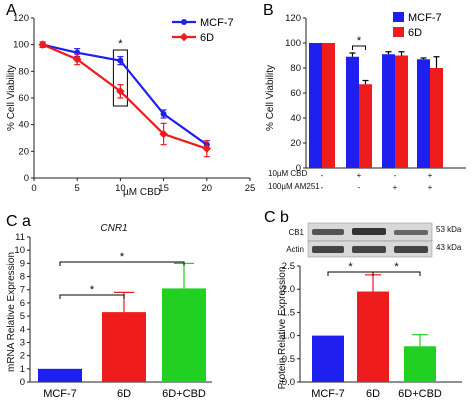 The height and width of the screenshot is (407, 474). What do you see at coordinates (22, 382) in the screenshot?
I see `panel-ca-ytick-label-0: 0` at bounding box center [22, 382].